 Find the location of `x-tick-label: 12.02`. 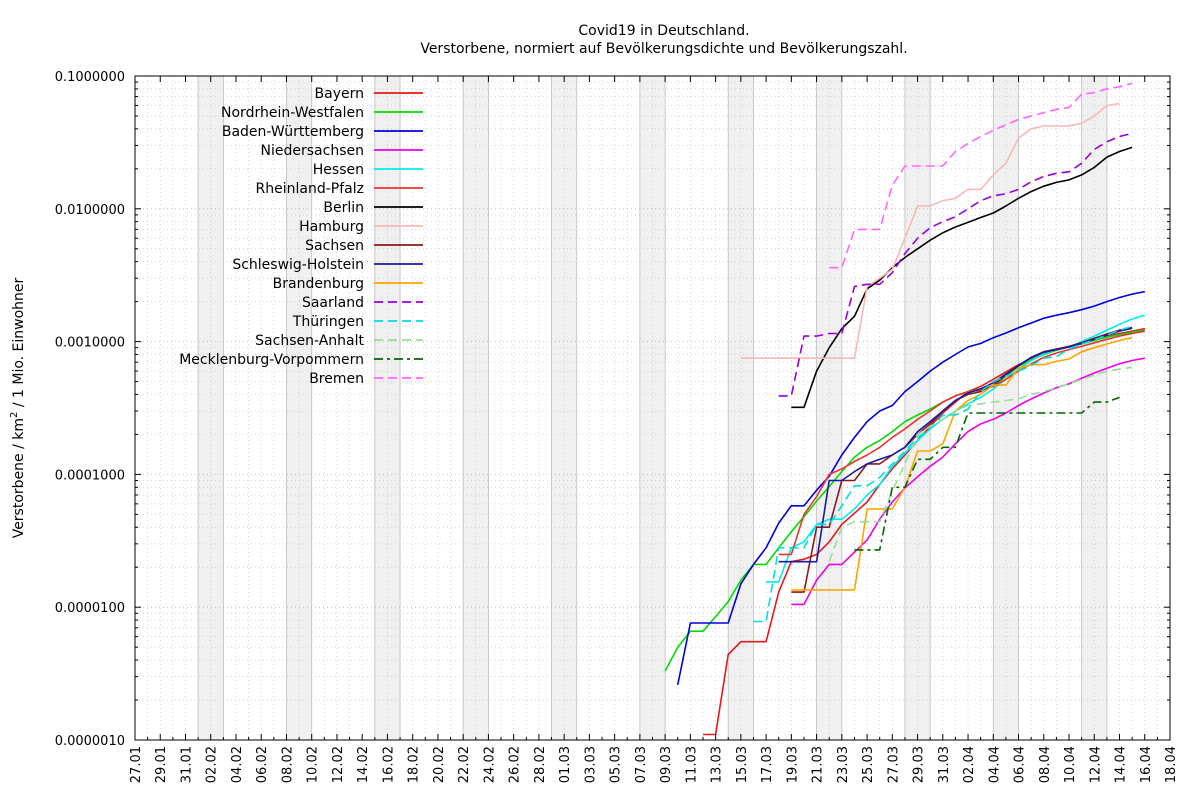

x-tick-label: 12.02 is located at coordinates (338, 764).